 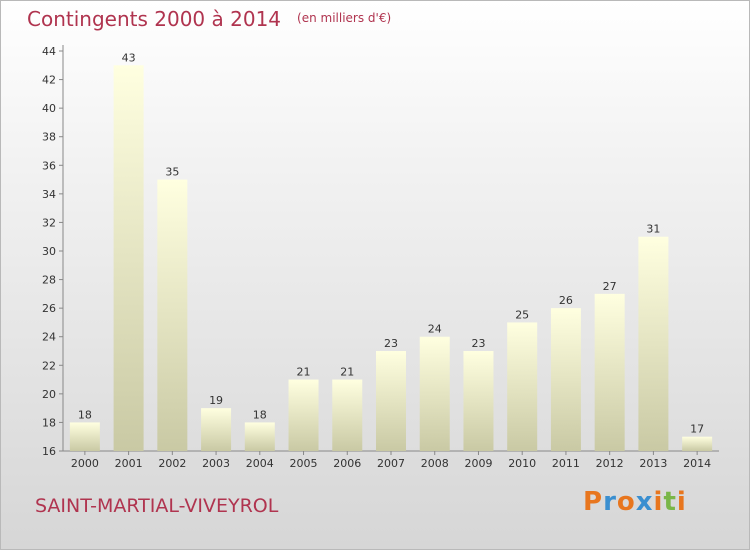 What do you see at coordinates (49, 394) in the screenshot?
I see `y-tick-label: 20` at bounding box center [49, 394].